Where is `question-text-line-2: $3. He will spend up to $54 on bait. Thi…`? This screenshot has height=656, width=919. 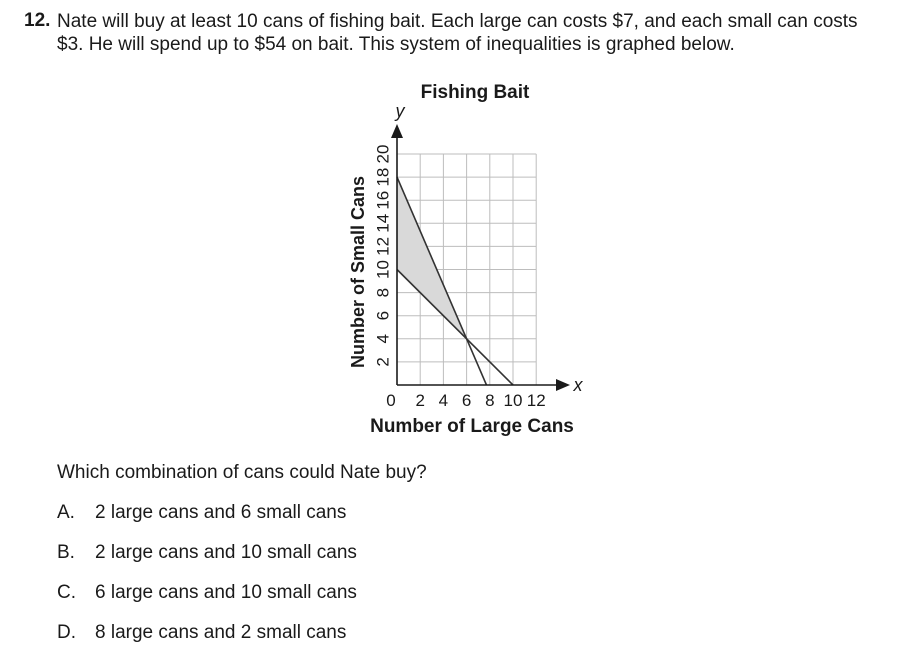
question-text-line-2: $3. He will spend up to $54 on bait. Thi… is located at coordinates (396, 44).